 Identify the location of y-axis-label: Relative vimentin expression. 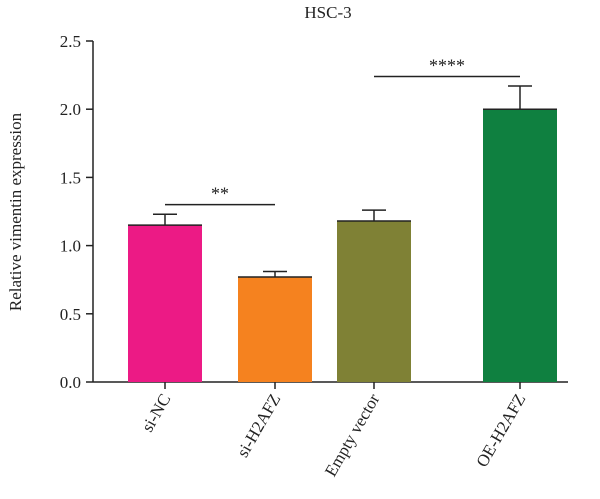
(15, 211).